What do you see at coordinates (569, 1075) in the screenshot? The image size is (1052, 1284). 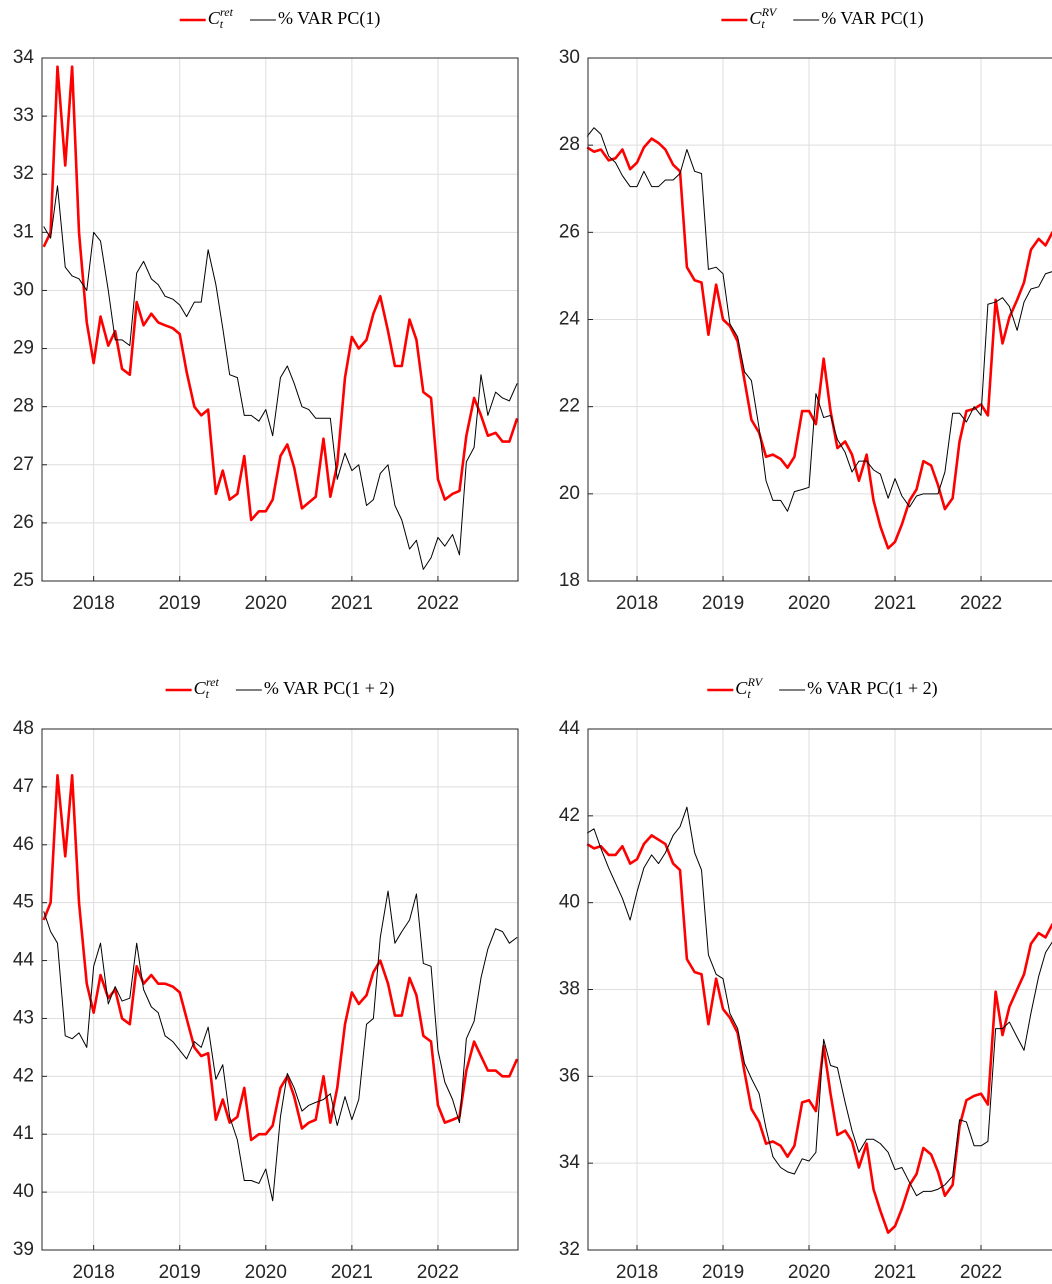 I see `y-tick-label: 36` at bounding box center [569, 1075].